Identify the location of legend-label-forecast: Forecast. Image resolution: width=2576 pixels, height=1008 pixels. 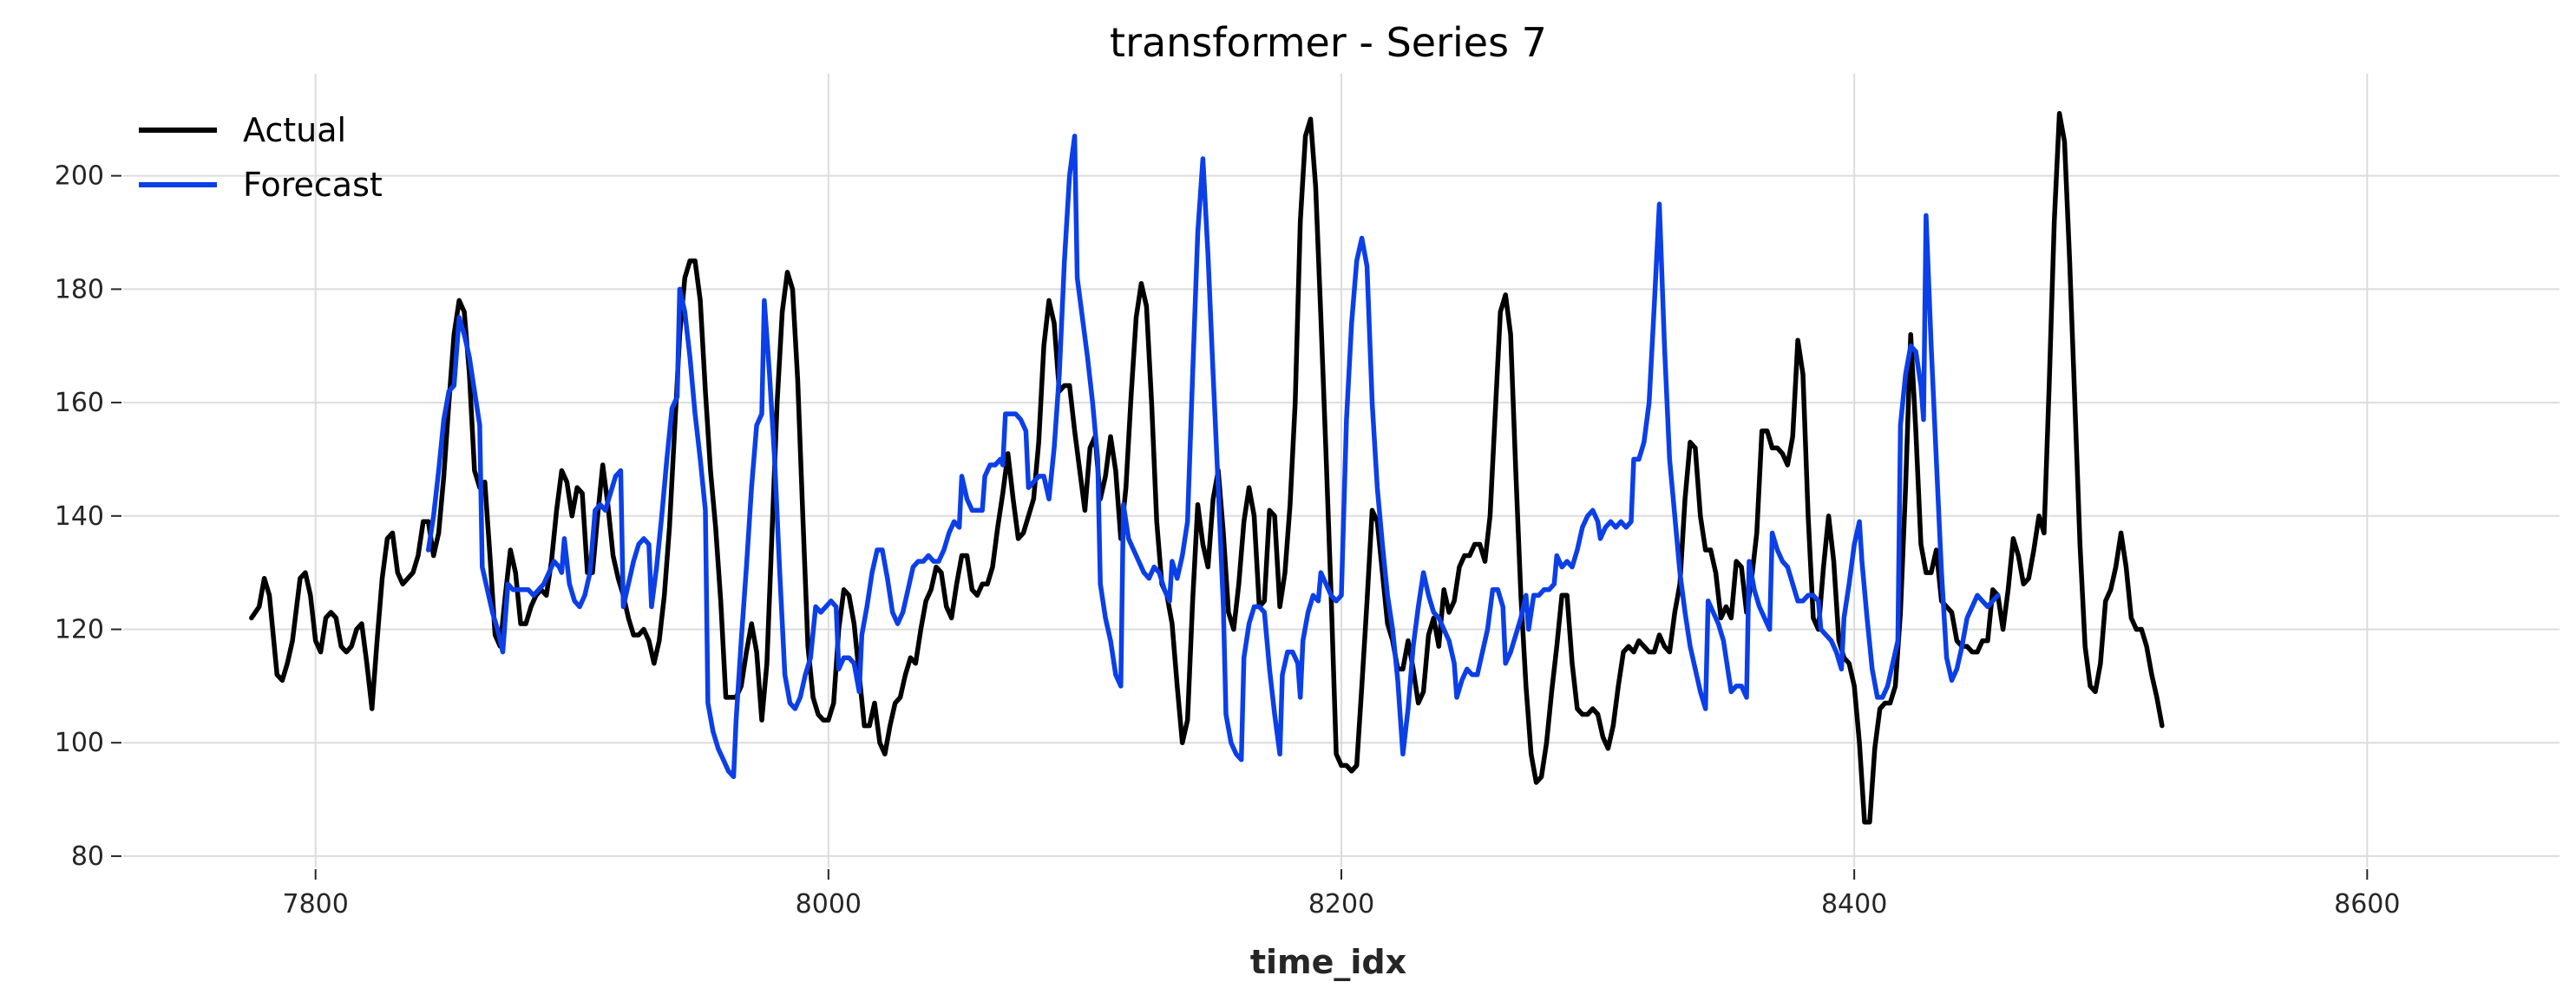
(313, 185).